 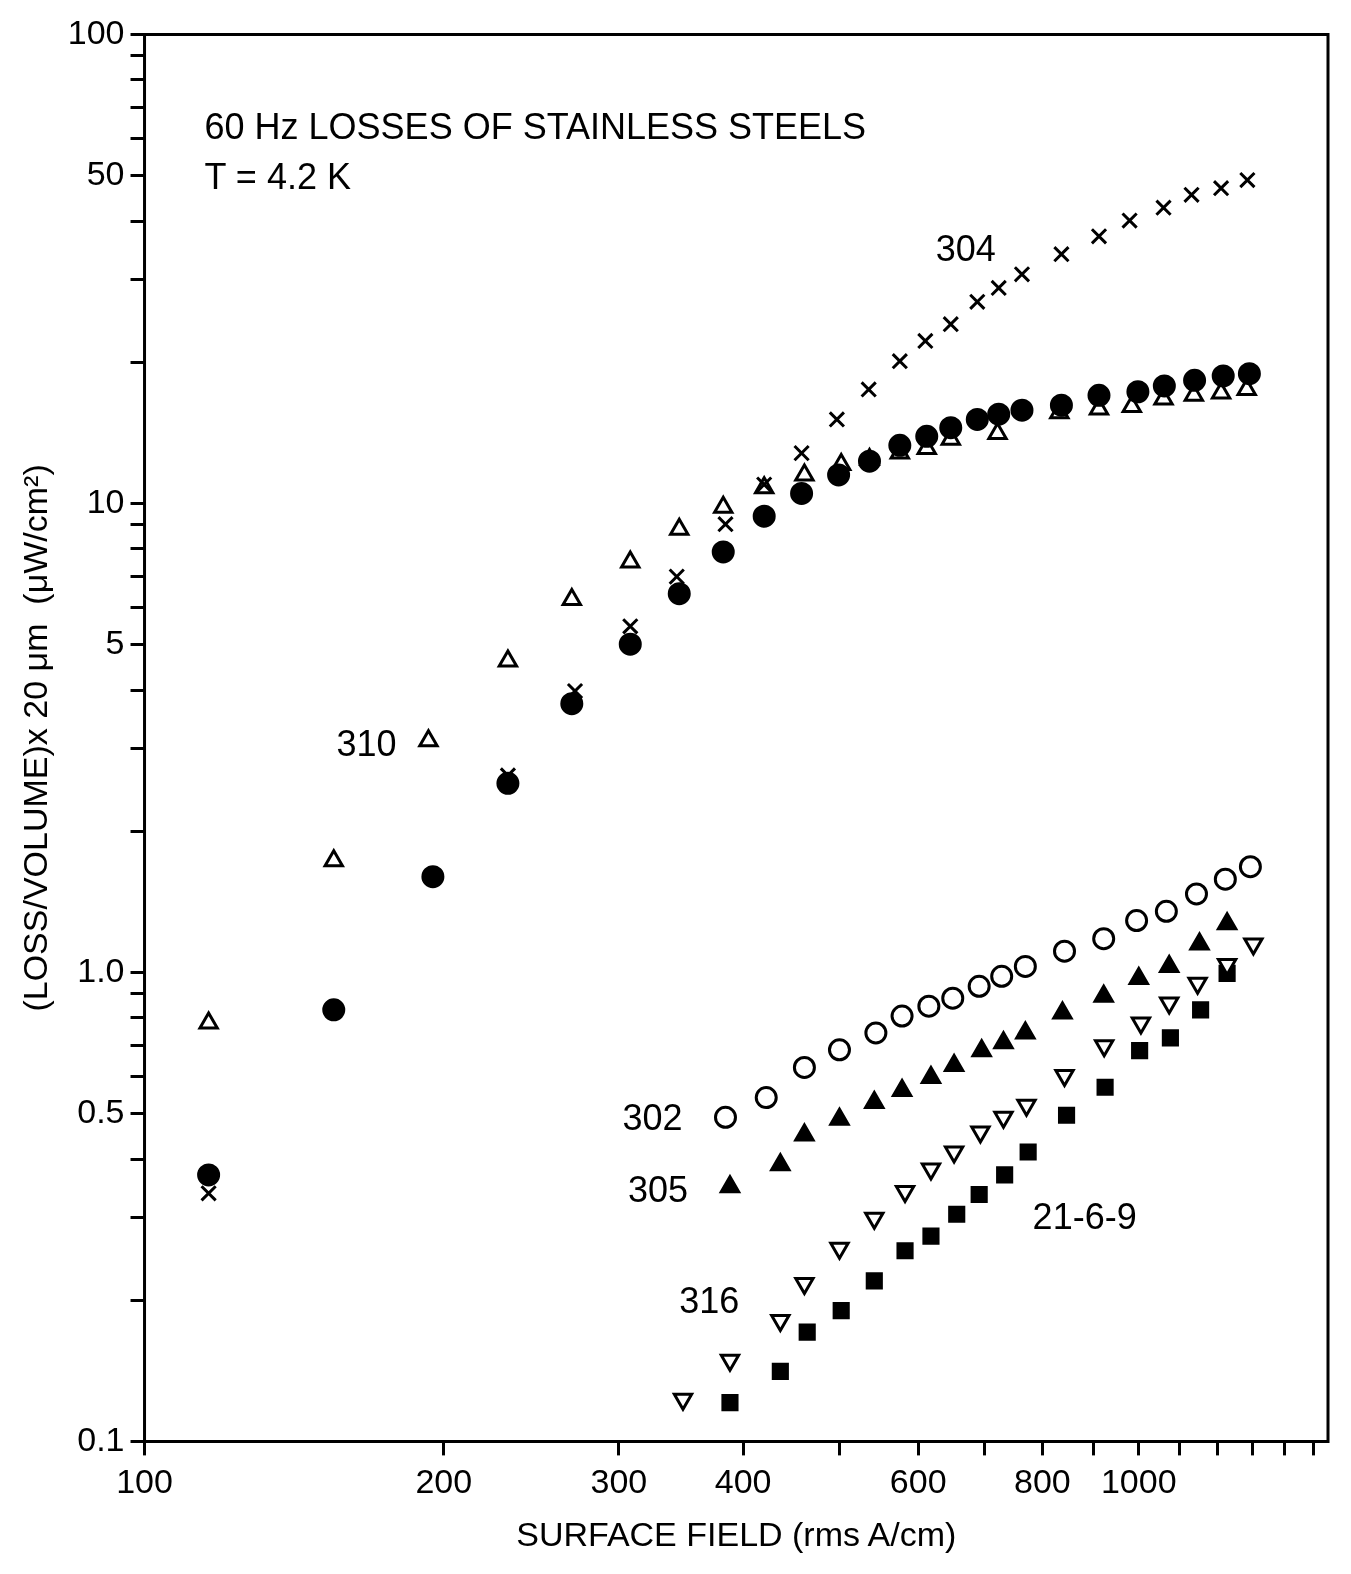 I want to click on y-axis-title: (LOSS/VOLUME)x 20 μm (μW/cm²), so click(x=34, y=738).